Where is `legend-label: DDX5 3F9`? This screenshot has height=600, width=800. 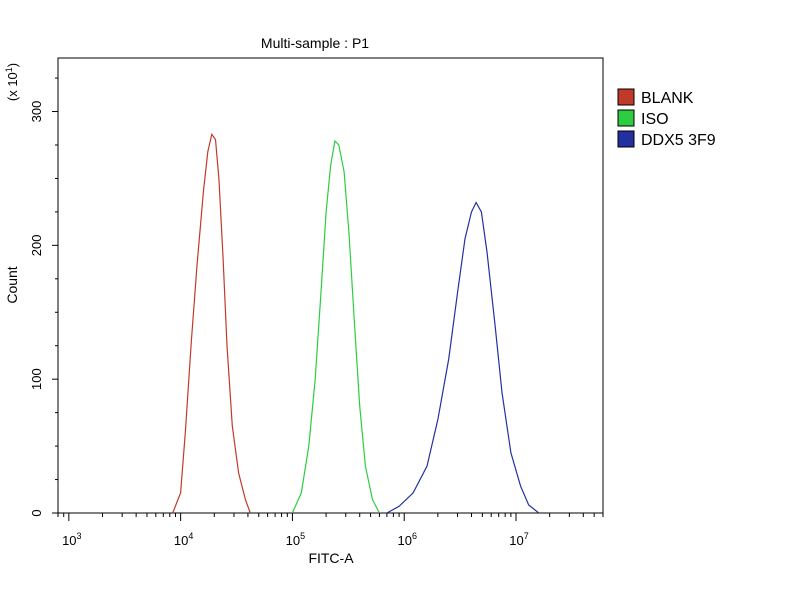 legend-label: DDX5 3F9 is located at coordinates (678, 140).